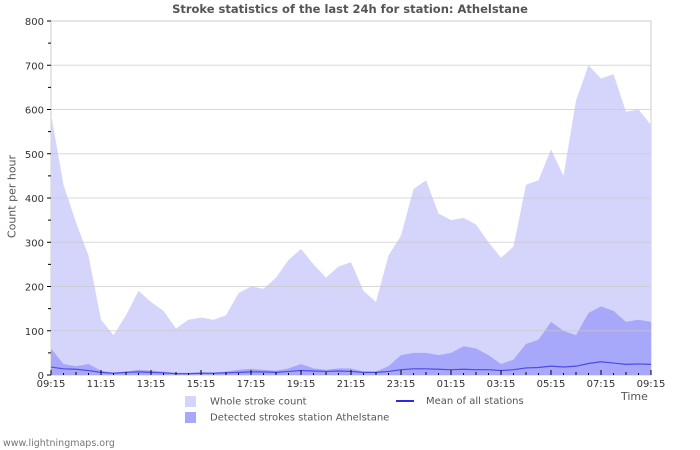 This screenshot has width=700, height=450. Describe the element at coordinates (251, 384) in the screenshot. I see `x-tick-label: 17:15` at that location.